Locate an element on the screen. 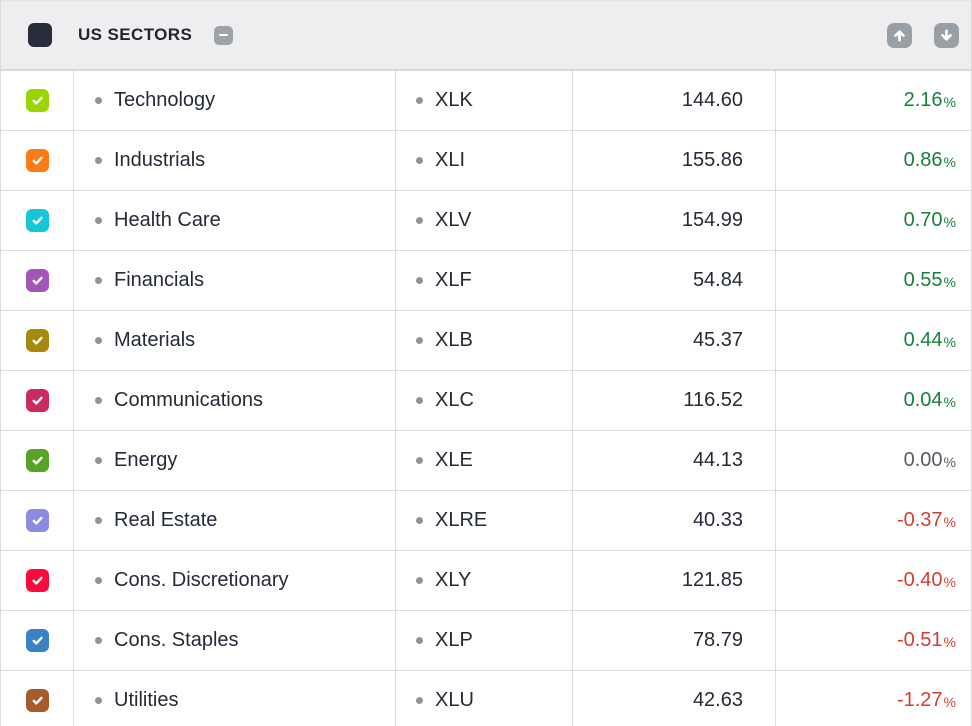 Image resolution: width=972 pixels, height=726 pixels. change-value: -0.40 is located at coordinates (919, 580).